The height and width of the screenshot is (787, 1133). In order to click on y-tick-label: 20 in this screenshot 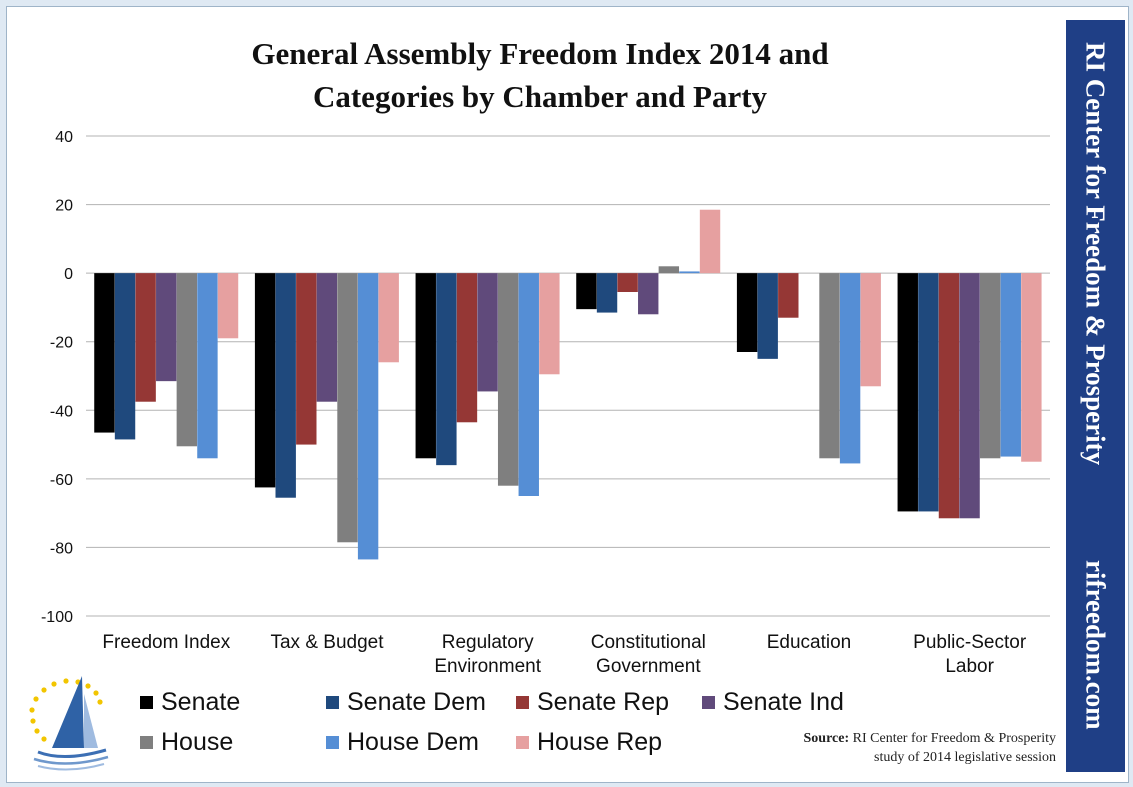, I will do `click(64, 206)`.